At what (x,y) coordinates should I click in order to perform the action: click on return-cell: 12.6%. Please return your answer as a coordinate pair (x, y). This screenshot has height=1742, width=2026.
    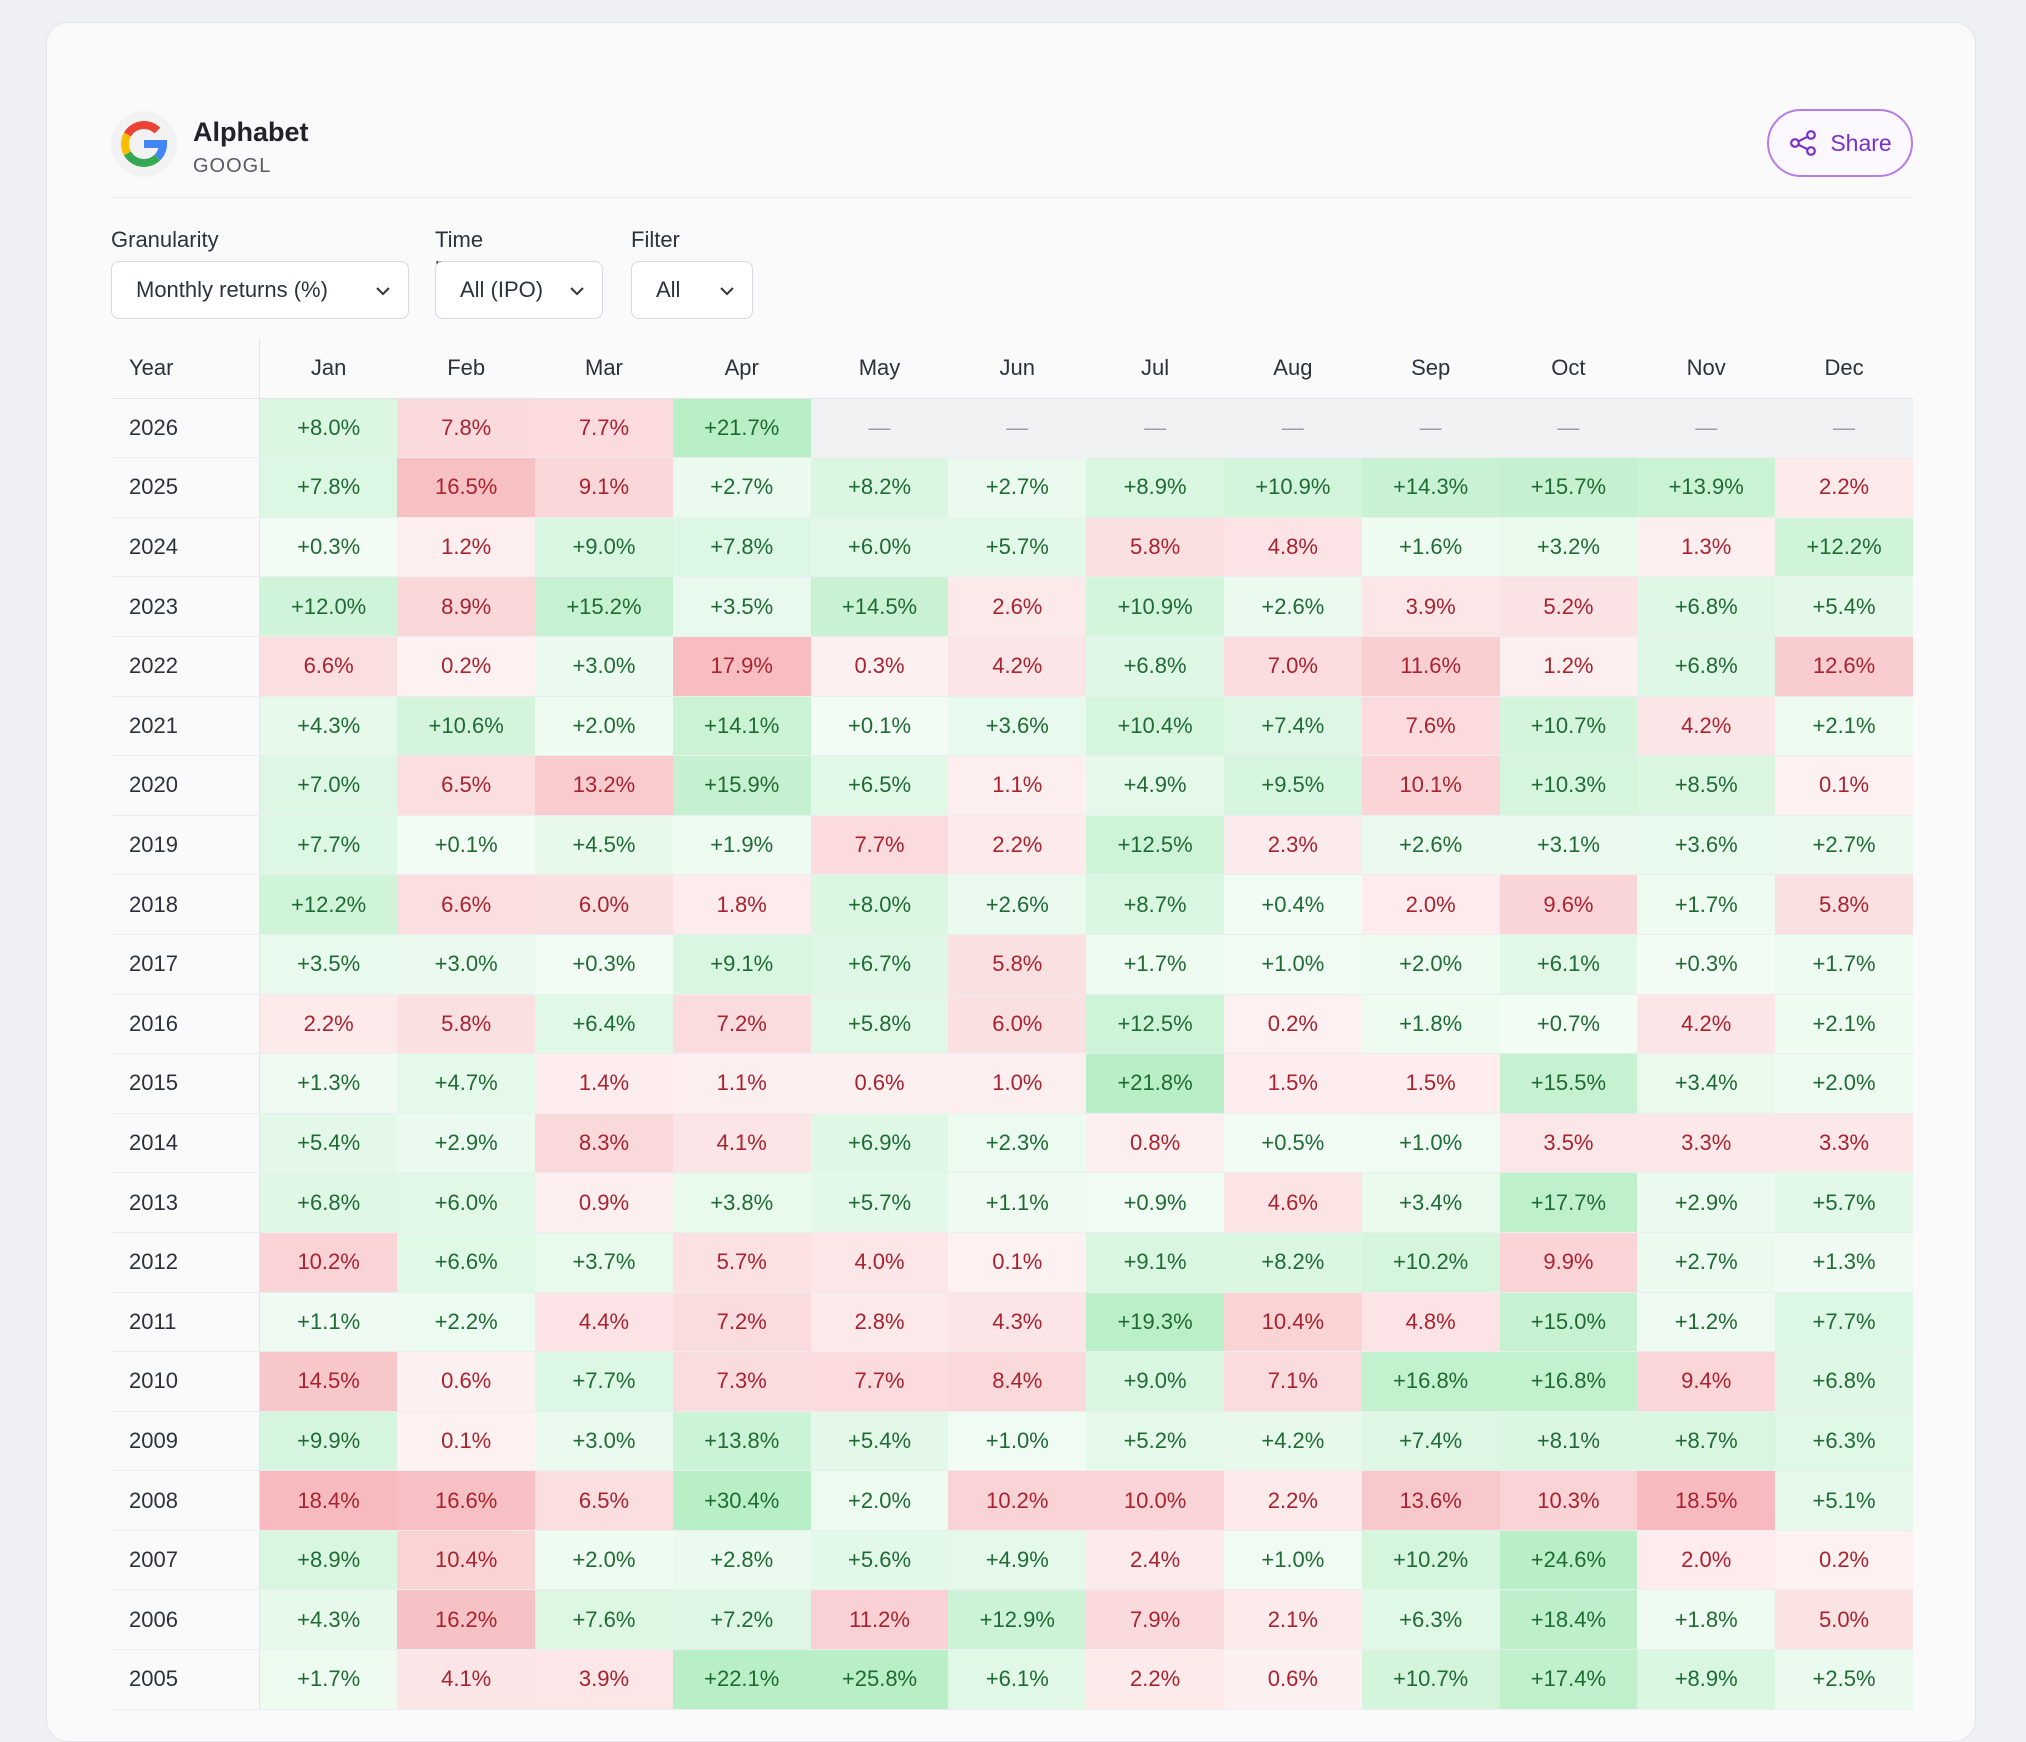
    Looking at the image, I should click on (1844, 666).